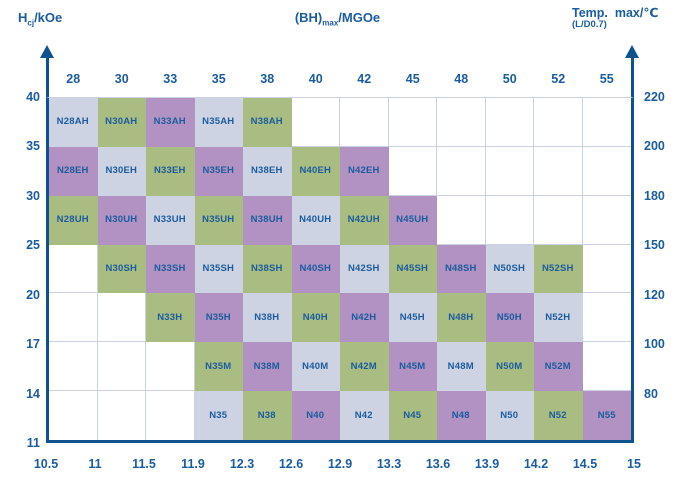 Image resolution: width=675 pixels, height=491 pixels. Describe the element at coordinates (144, 464) in the screenshot. I see `bottom-axis-tick: 11.5` at that location.